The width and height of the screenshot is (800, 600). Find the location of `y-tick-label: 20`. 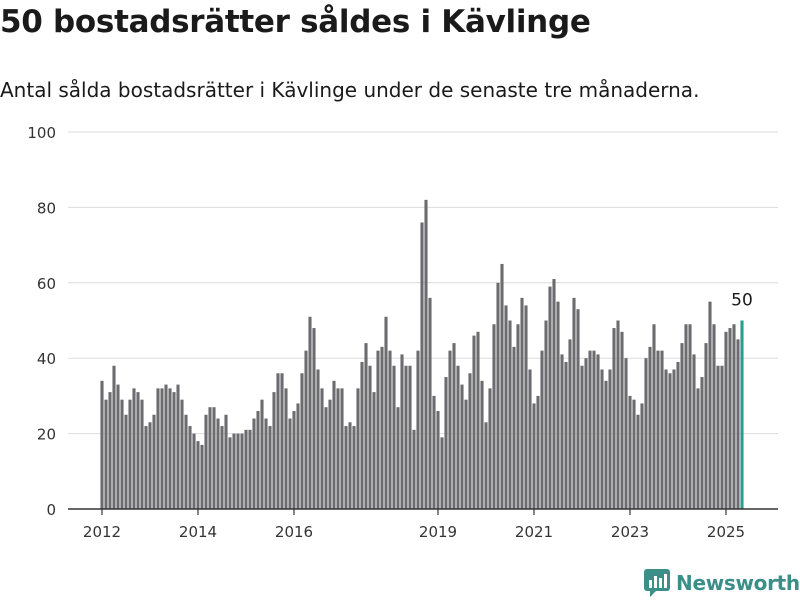

y-tick-label: 20 is located at coordinates (46, 435).